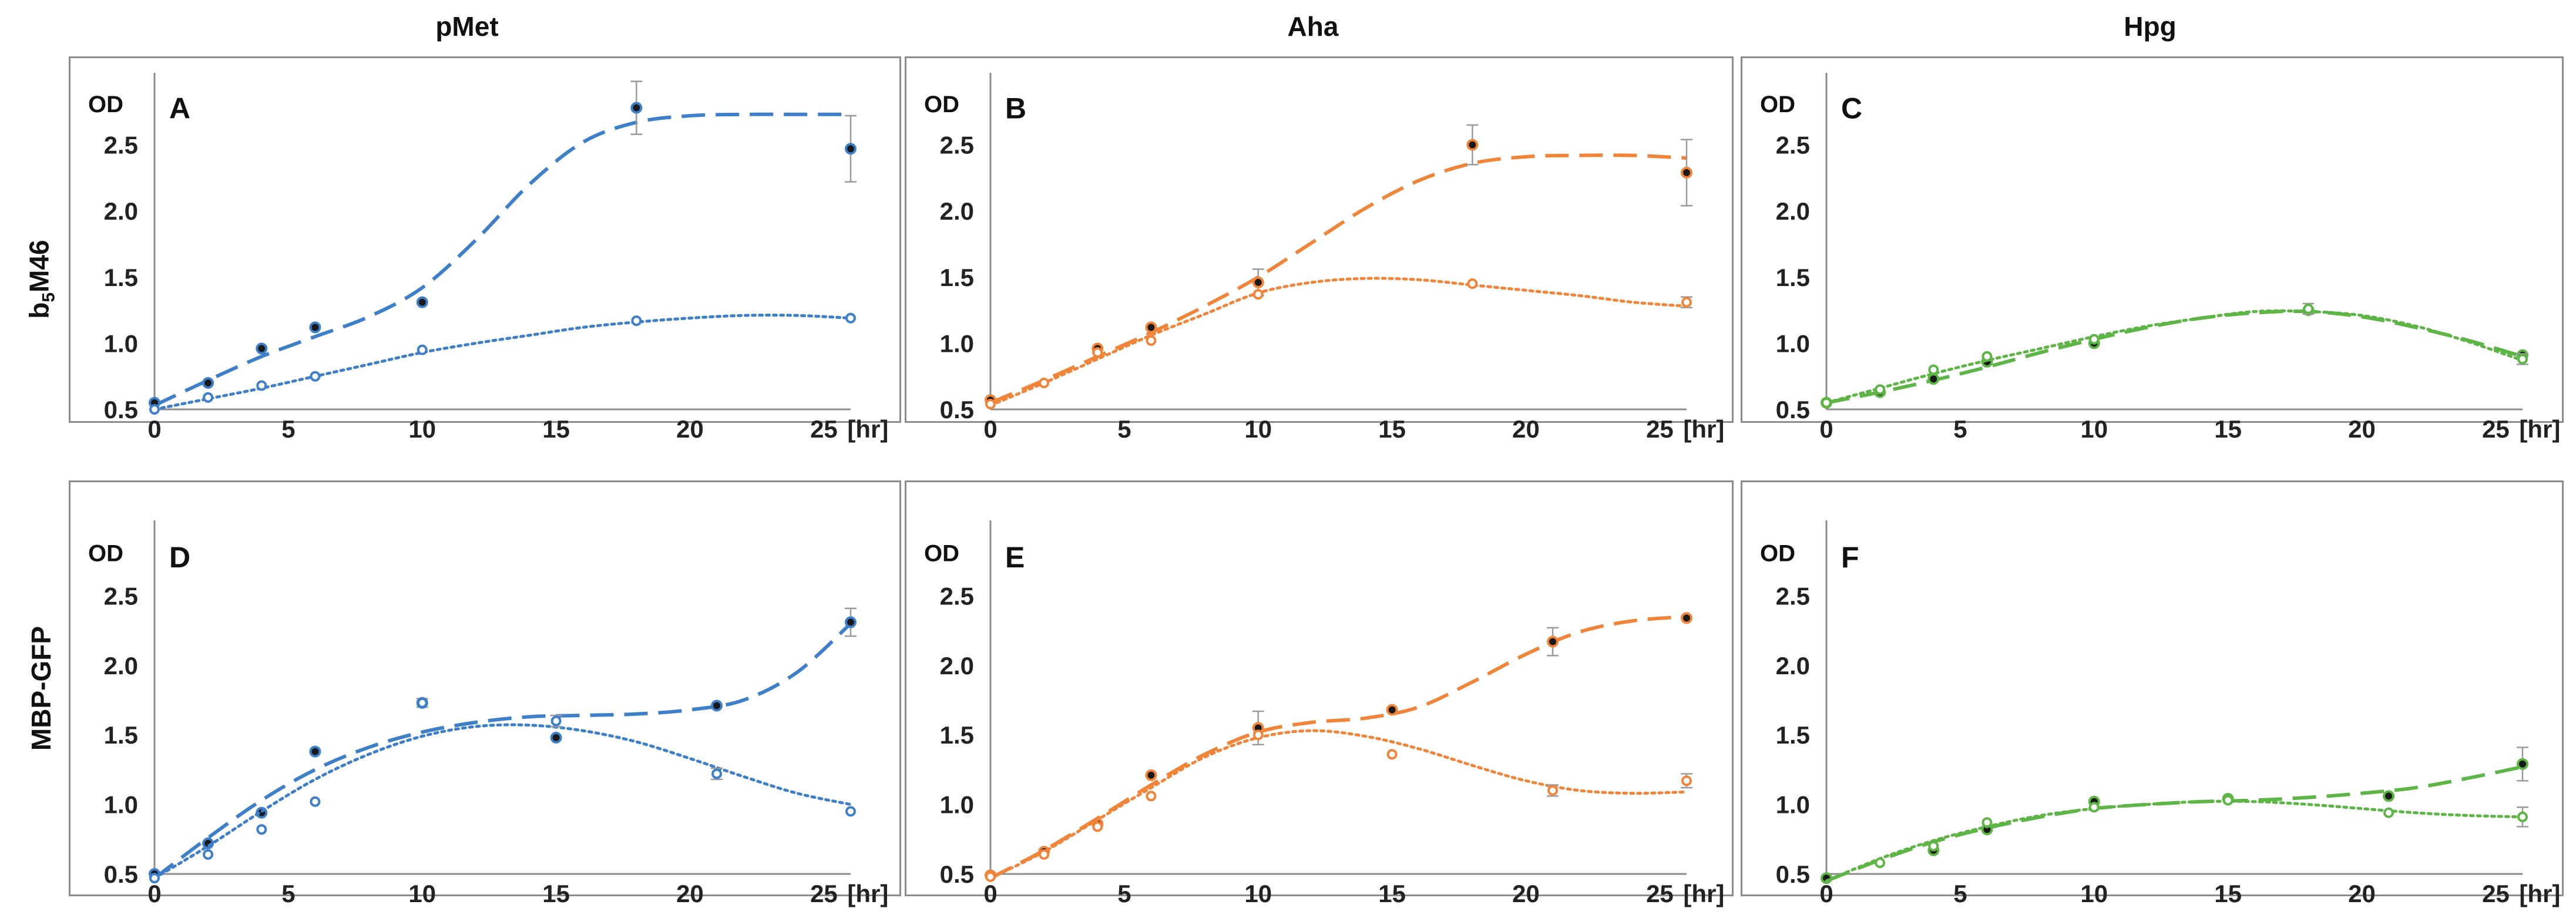  What do you see at coordinates (1793, 343) in the screenshot?
I see `y-tick-label-c: 1.0` at bounding box center [1793, 343].